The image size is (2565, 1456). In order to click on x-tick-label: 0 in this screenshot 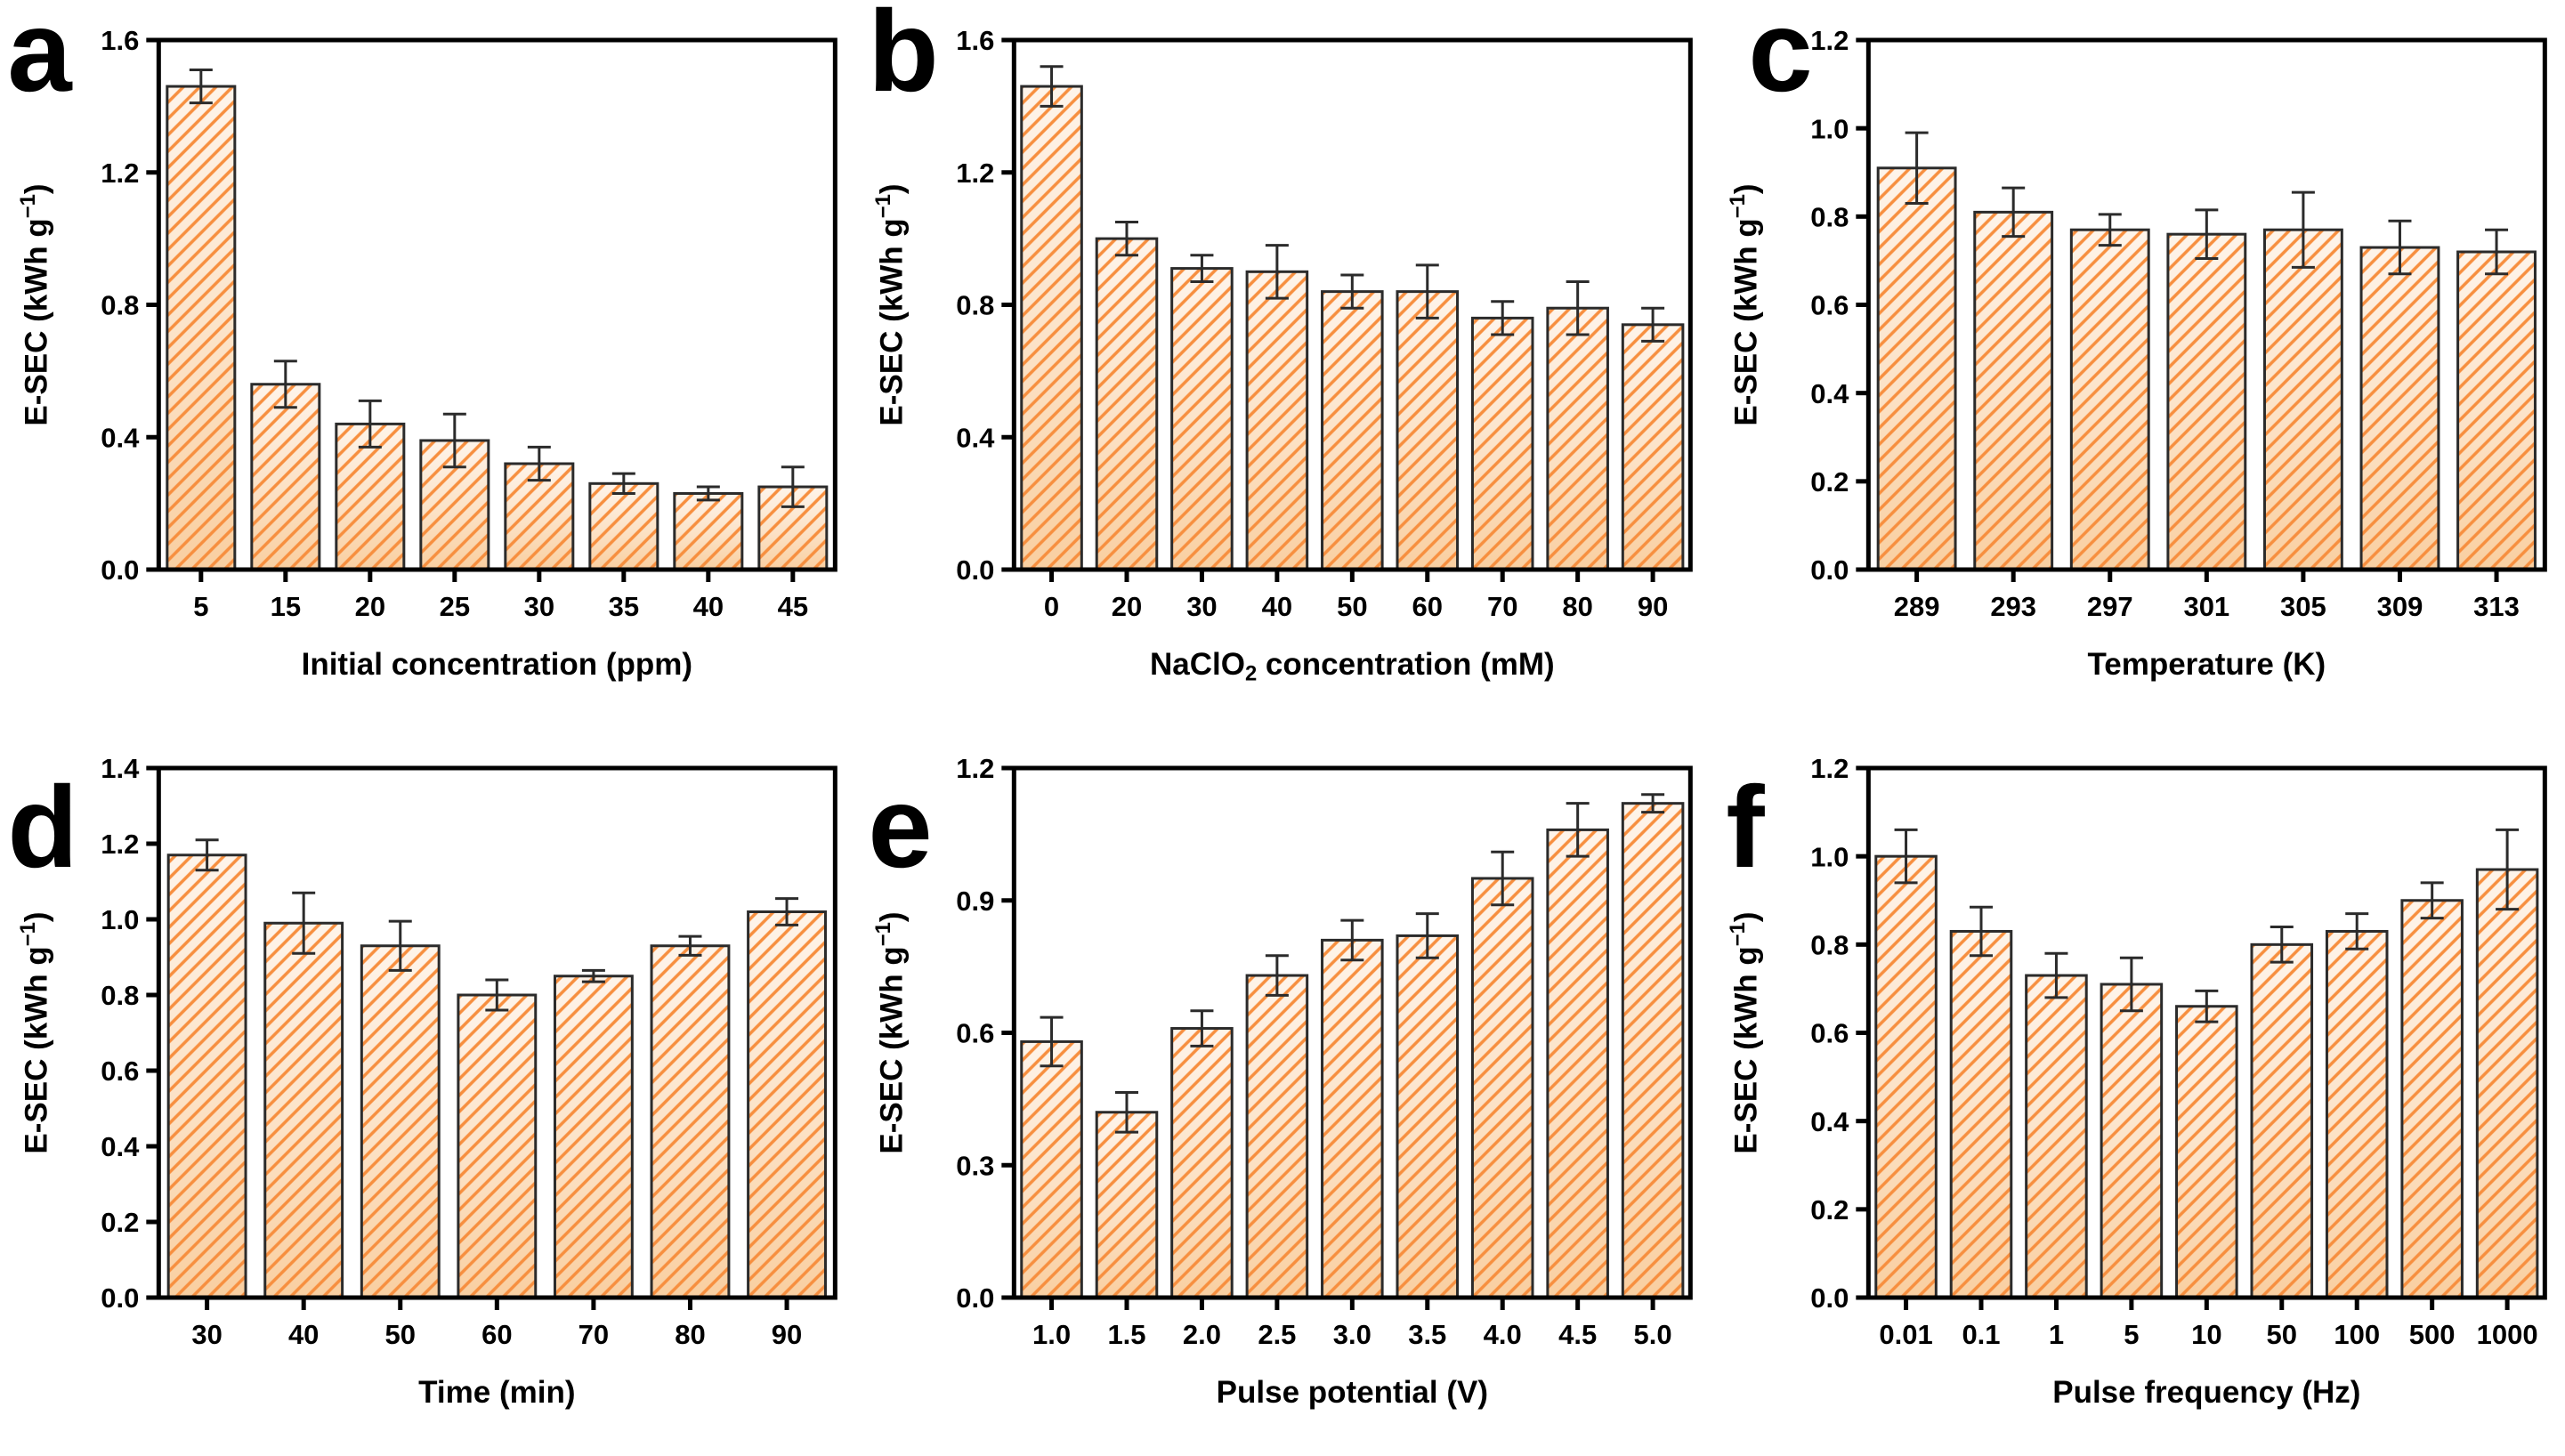, I will do `click(1051, 606)`.